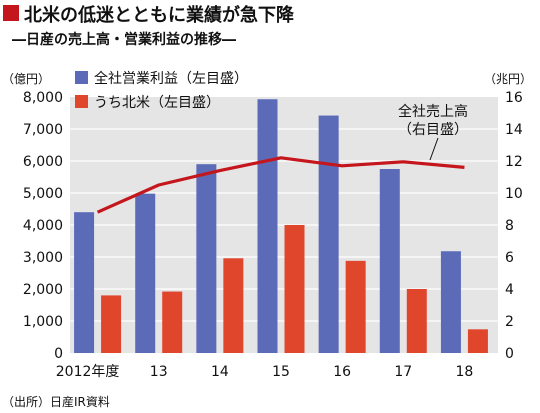 This screenshot has height=413, width=540. What do you see at coordinates (465, 372) in the screenshot?
I see `x-tick-label: 18` at bounding box center [465, 372].